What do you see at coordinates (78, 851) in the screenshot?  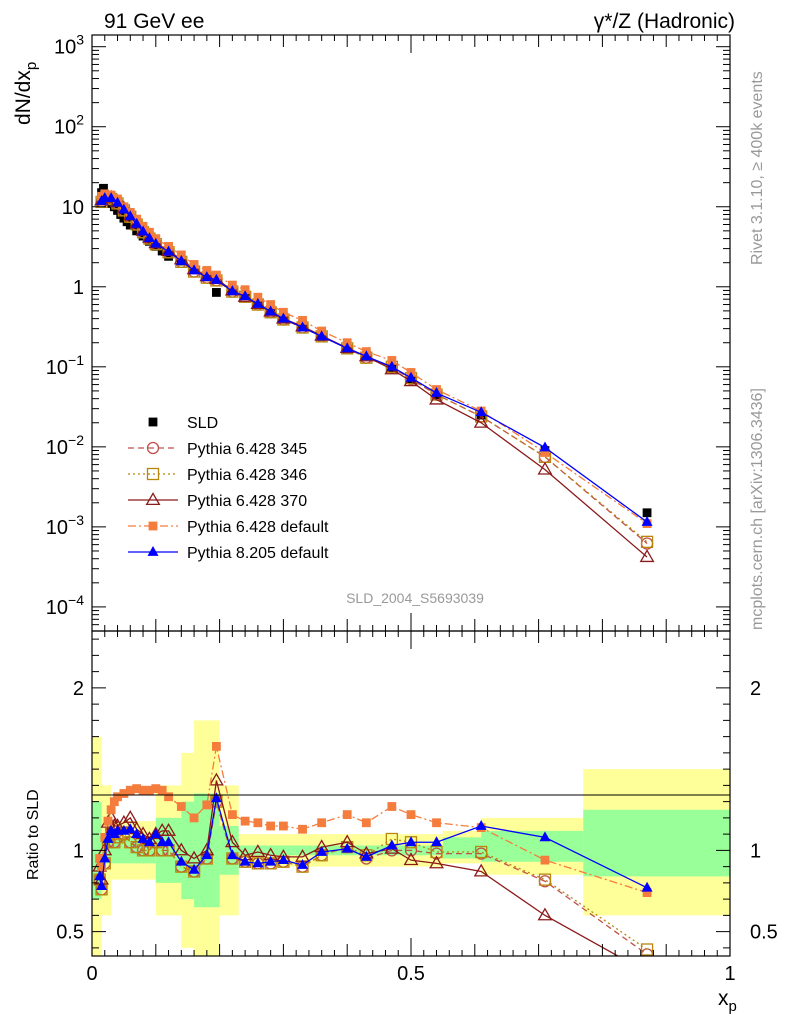 I see `ratio-y-tick-label: 1` at bounding box center [78, 851].